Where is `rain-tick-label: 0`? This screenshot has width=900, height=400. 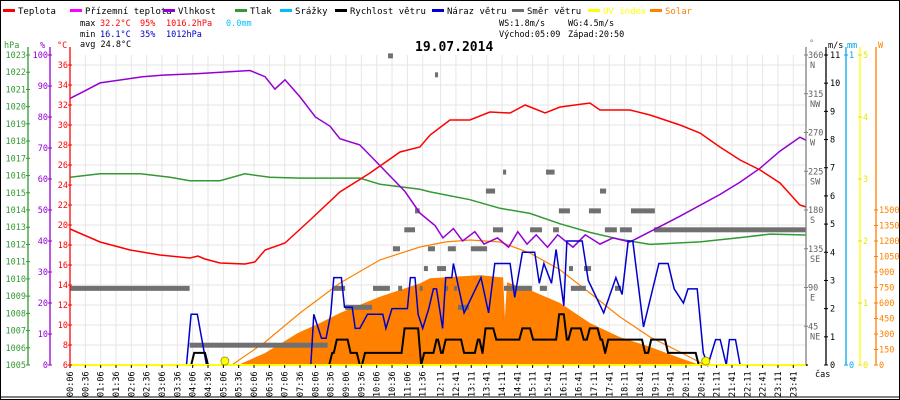
rain-tick-label: 0 is located at coordinates (851, 366).